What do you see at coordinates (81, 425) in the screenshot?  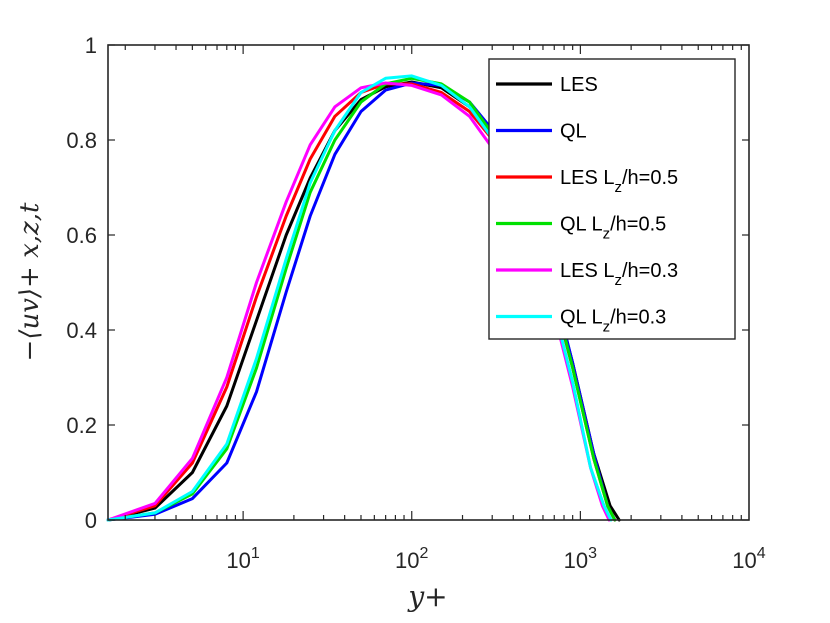 I see `y-tick-label: 0.2` at bounding box center [81, 425].